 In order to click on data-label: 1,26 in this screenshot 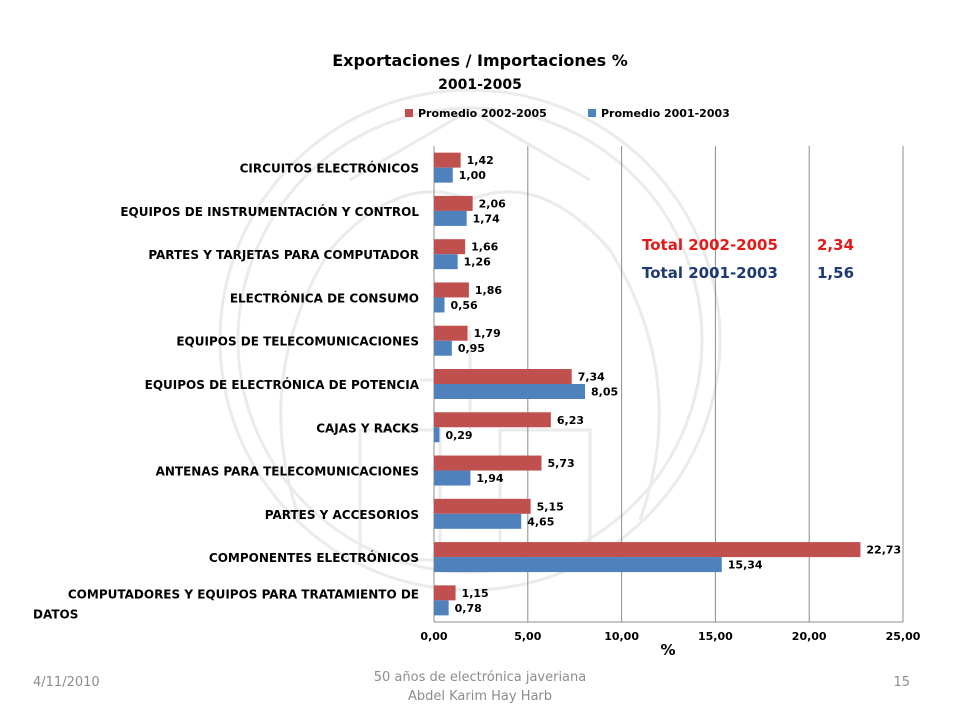, I will do `click(477, 262)`.